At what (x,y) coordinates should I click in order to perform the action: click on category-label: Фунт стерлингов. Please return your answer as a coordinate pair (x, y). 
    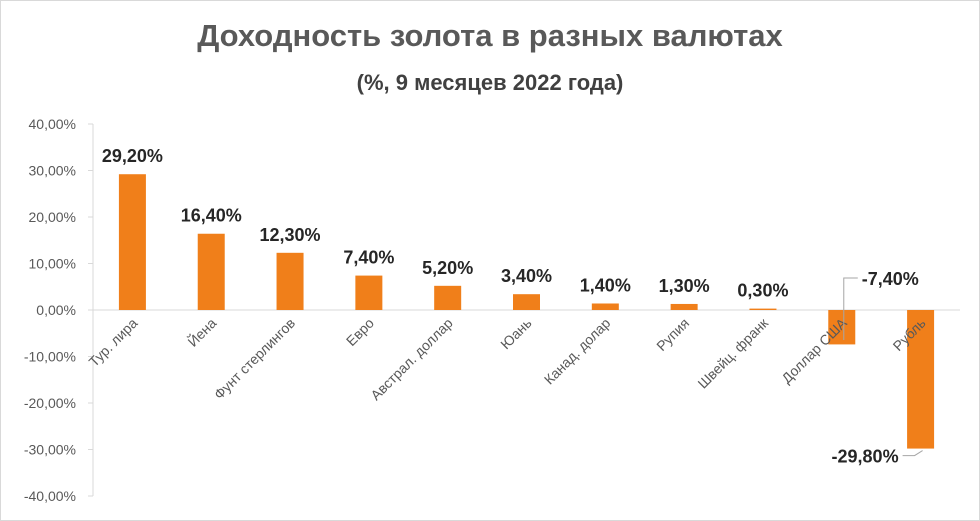
    Looking at the image, I should click on (255, 359).